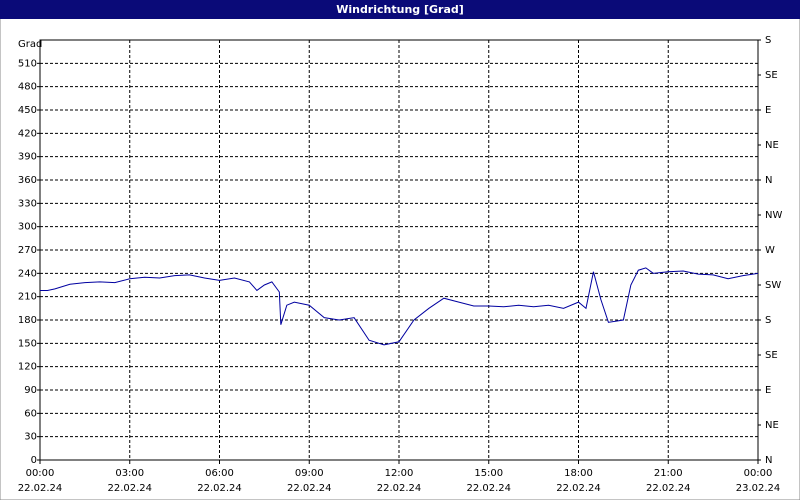  Describe the element at coordinates (129, 473) in the screenshot. I see `x-tick-label: 03:00` at that location.